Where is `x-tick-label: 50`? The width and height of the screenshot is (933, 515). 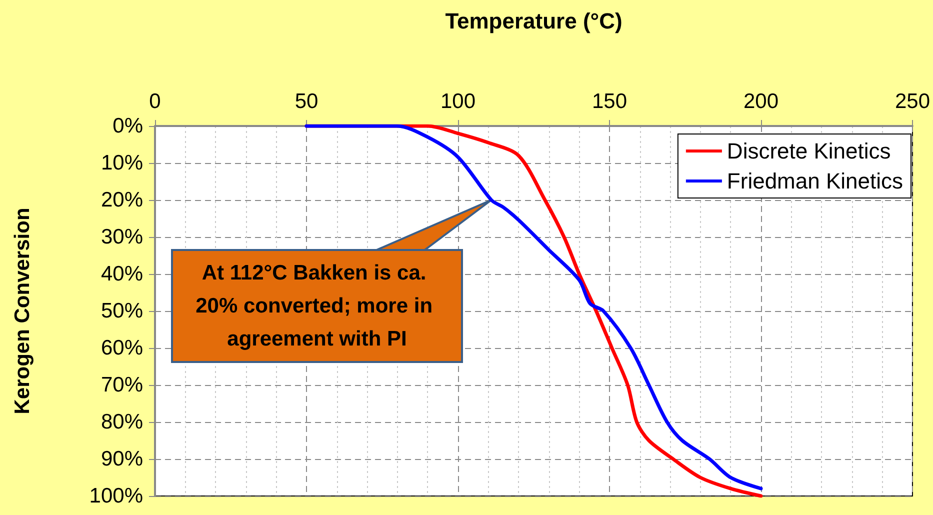 x-tick-label: 50 is located at coordinates (306, 101).